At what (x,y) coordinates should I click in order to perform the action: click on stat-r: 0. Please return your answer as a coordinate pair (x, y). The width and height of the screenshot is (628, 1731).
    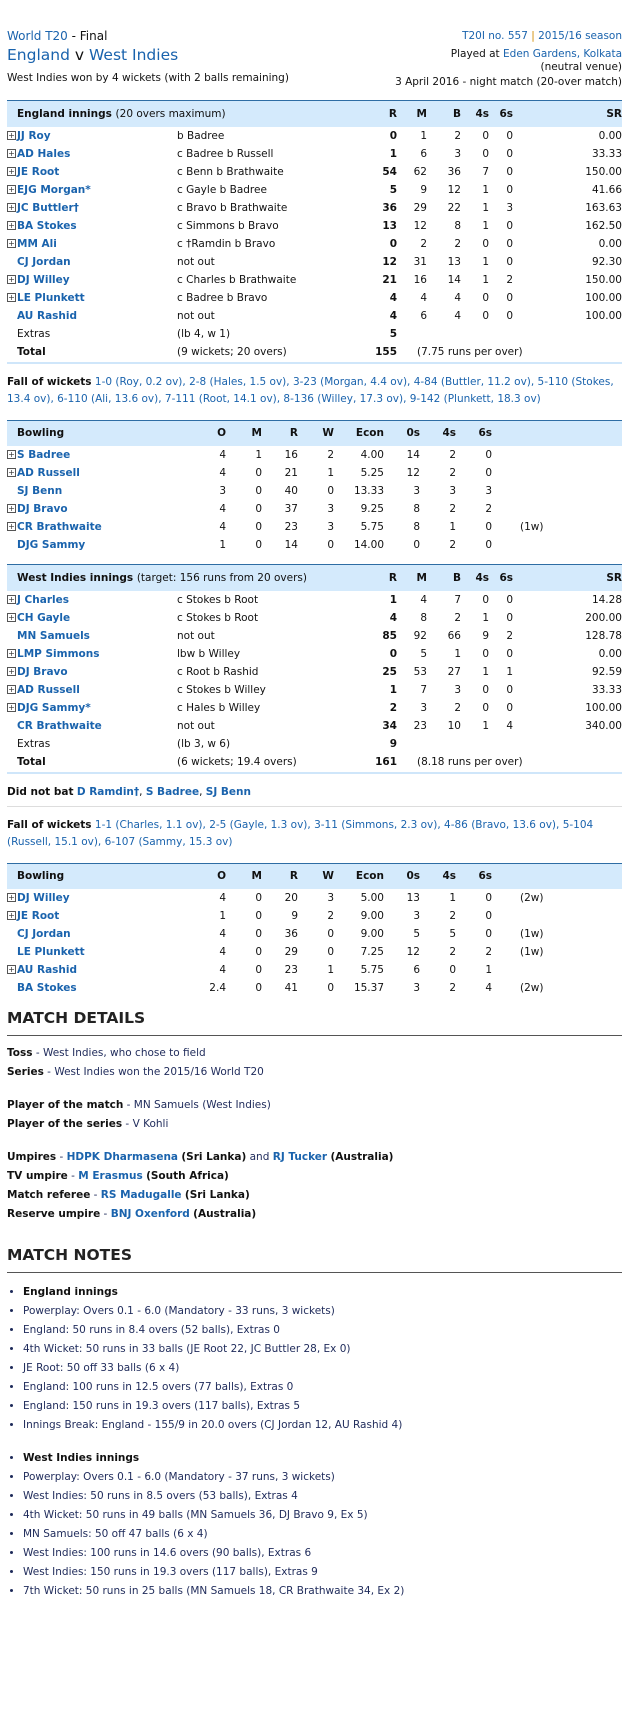
    Looking at the image, I should click on (393, 653).